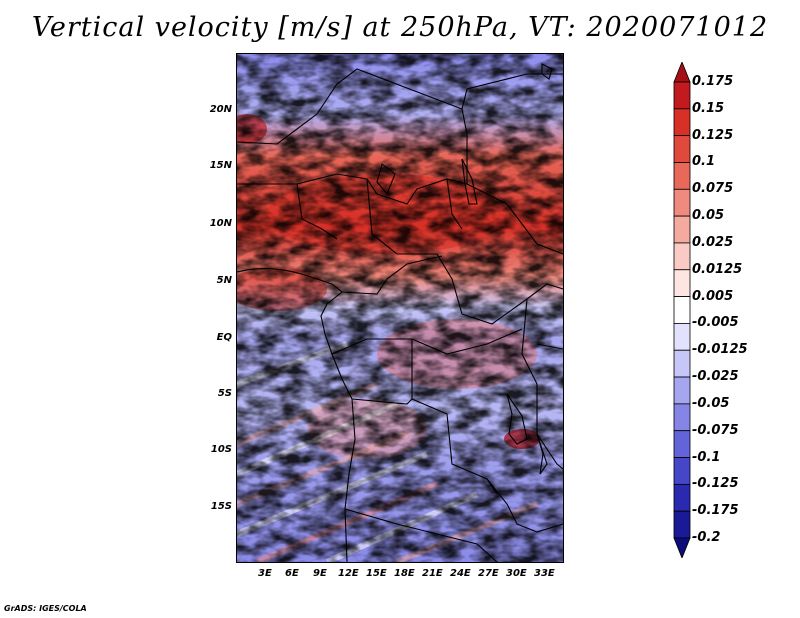  I want to click on lon-label: 12E, so click(348, 573).